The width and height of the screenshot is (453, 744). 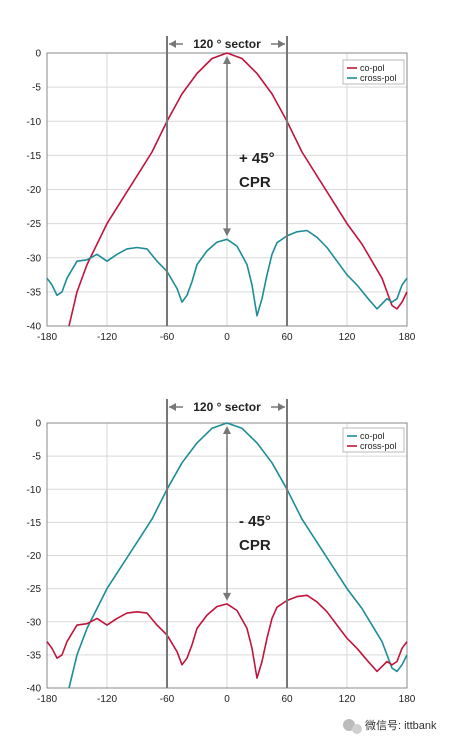 I want to click on cpr-polarization-label: + 45°, so click(x=257, y=158).